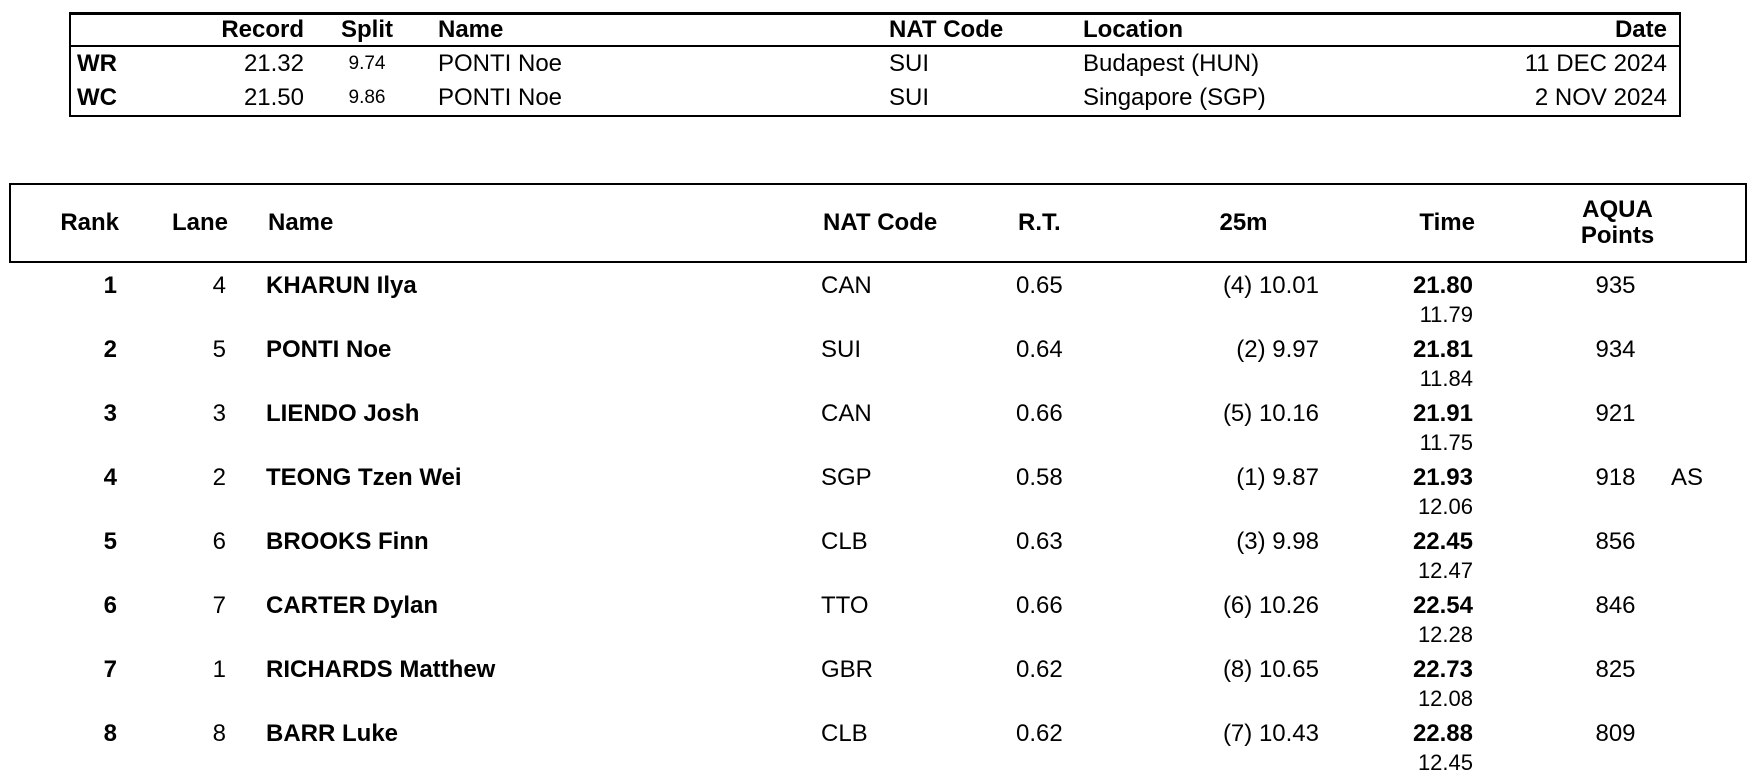  Describe the element at coordinates (1615, 413) in the screenshot. I see `aqua-points-value: 921` at that location.